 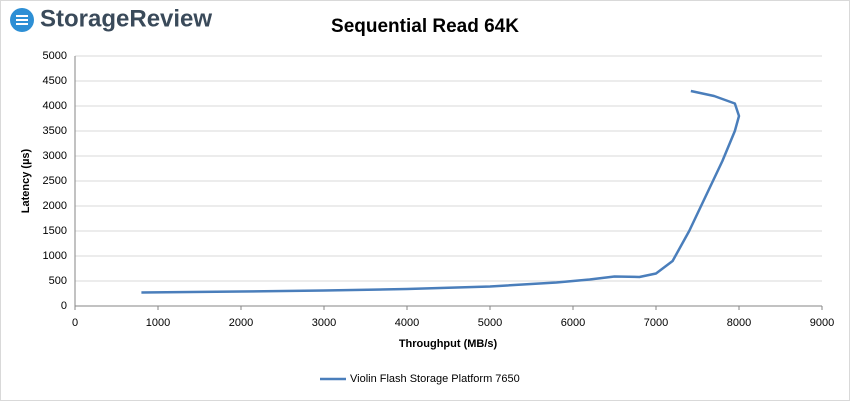 What do you see at coordinates (448, 344) in the screenshot?
I see `x-axis-label: Throughput (MB/s)` at bounding box center [448, 344].